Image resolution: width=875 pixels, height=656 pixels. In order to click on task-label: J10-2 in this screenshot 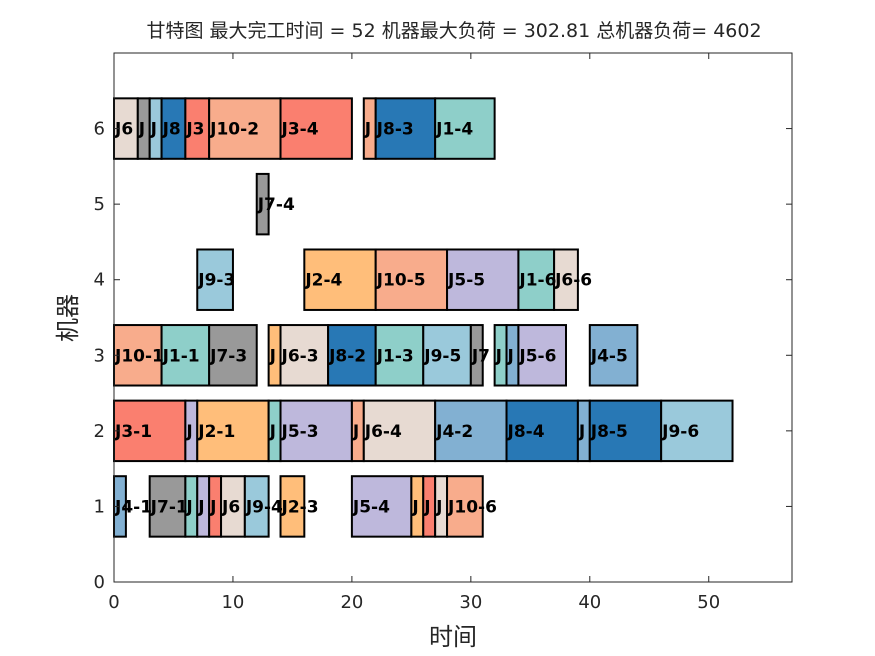, I will do `click(234, 130)`.